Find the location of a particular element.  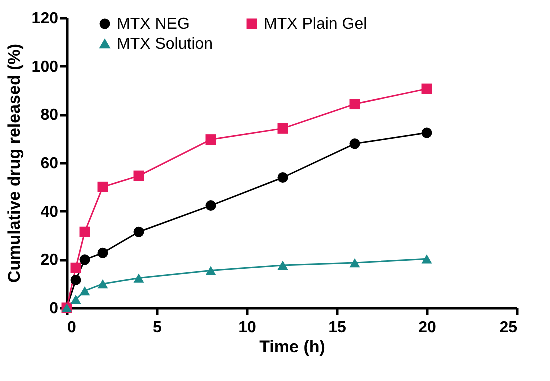

x-axis-title: Time (h) is located at coordinates (293, 347).